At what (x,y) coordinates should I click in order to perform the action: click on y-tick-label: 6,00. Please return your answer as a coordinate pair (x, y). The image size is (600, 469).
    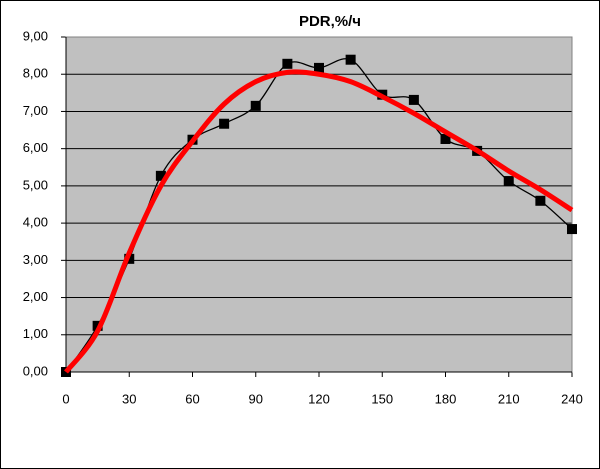
    Looking at the image, I should click on (35, 147).